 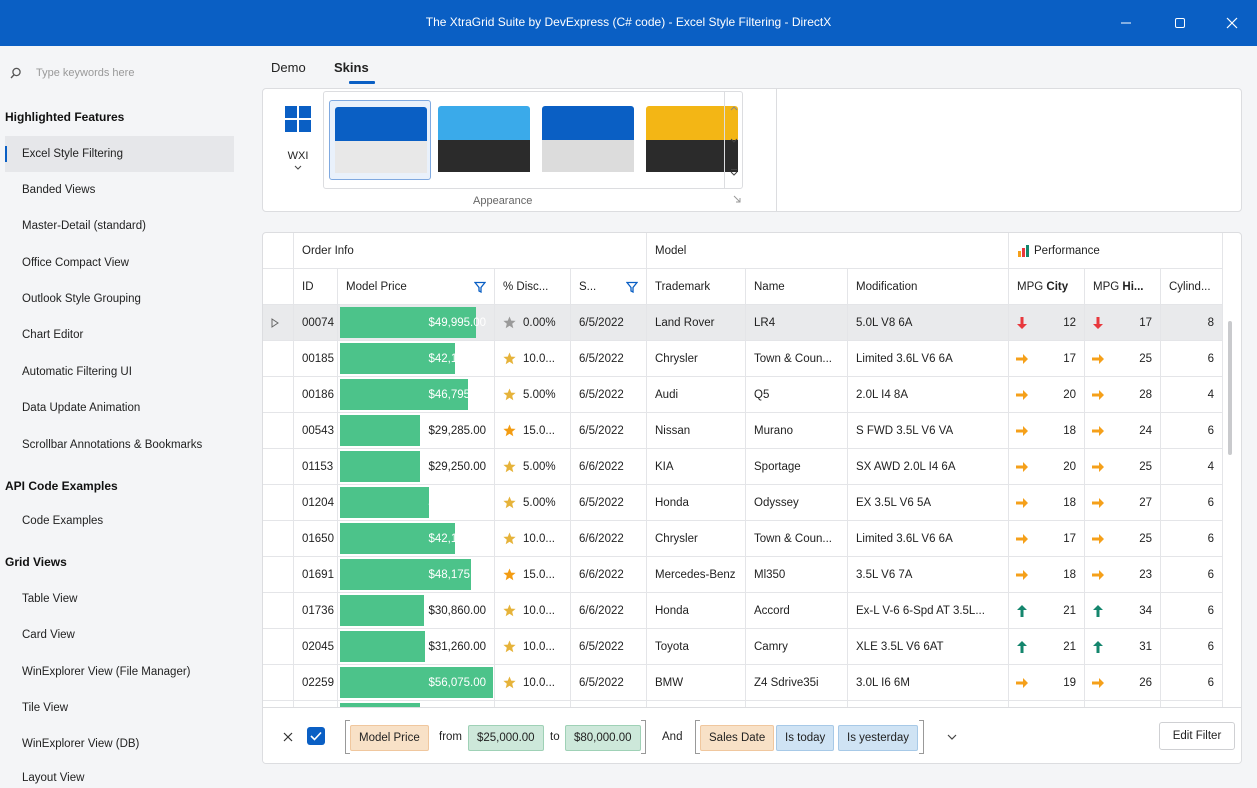 I want to click on cell-name: Z4 Sdrive35i, so click(x=797, y=683).